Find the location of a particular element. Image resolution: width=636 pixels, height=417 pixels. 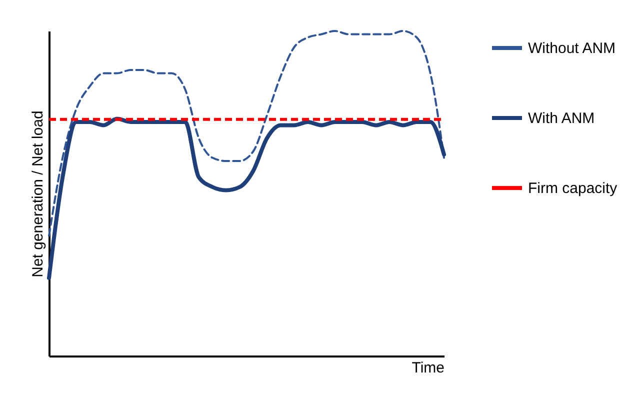

legend-label: Firm capacity is located at coordinates (573, 188).